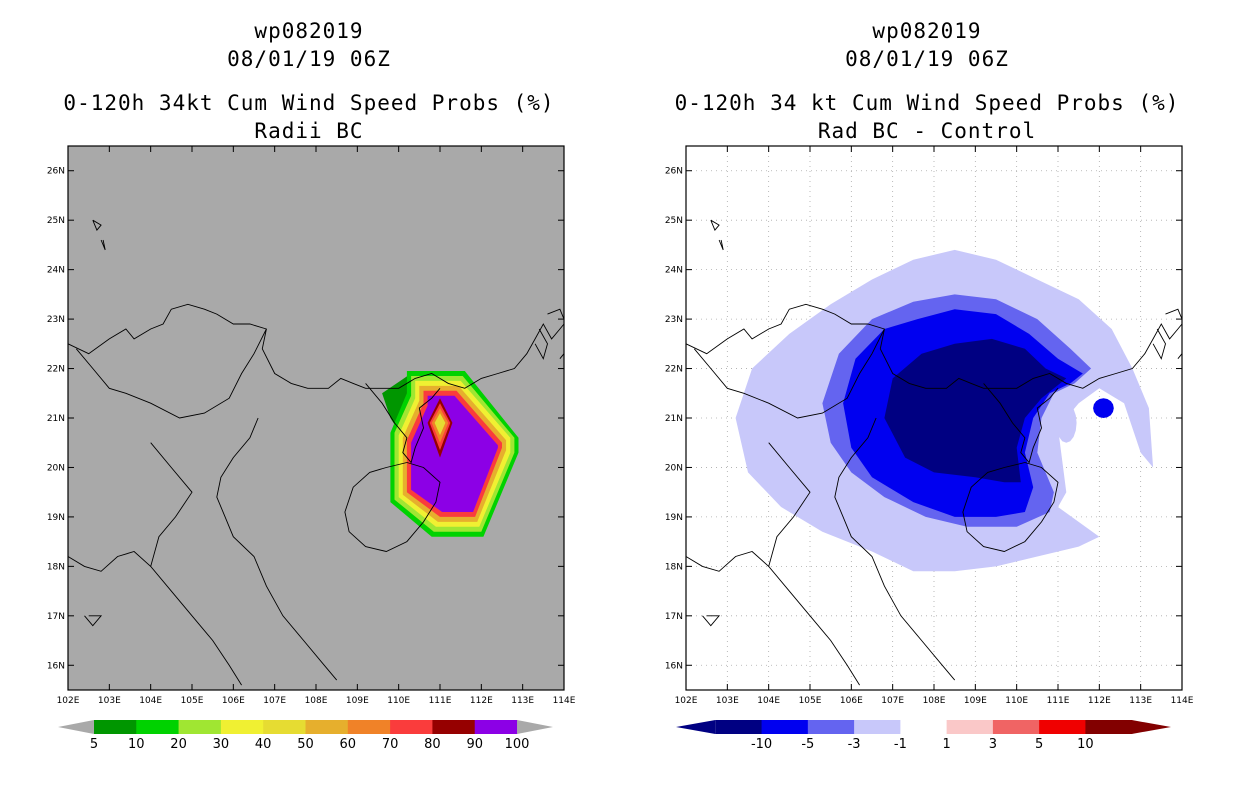  What do you see at coordinates (274, 701) in the screenshot?
I see `left-lon-label: 107E` at bounding box center [274, 701].